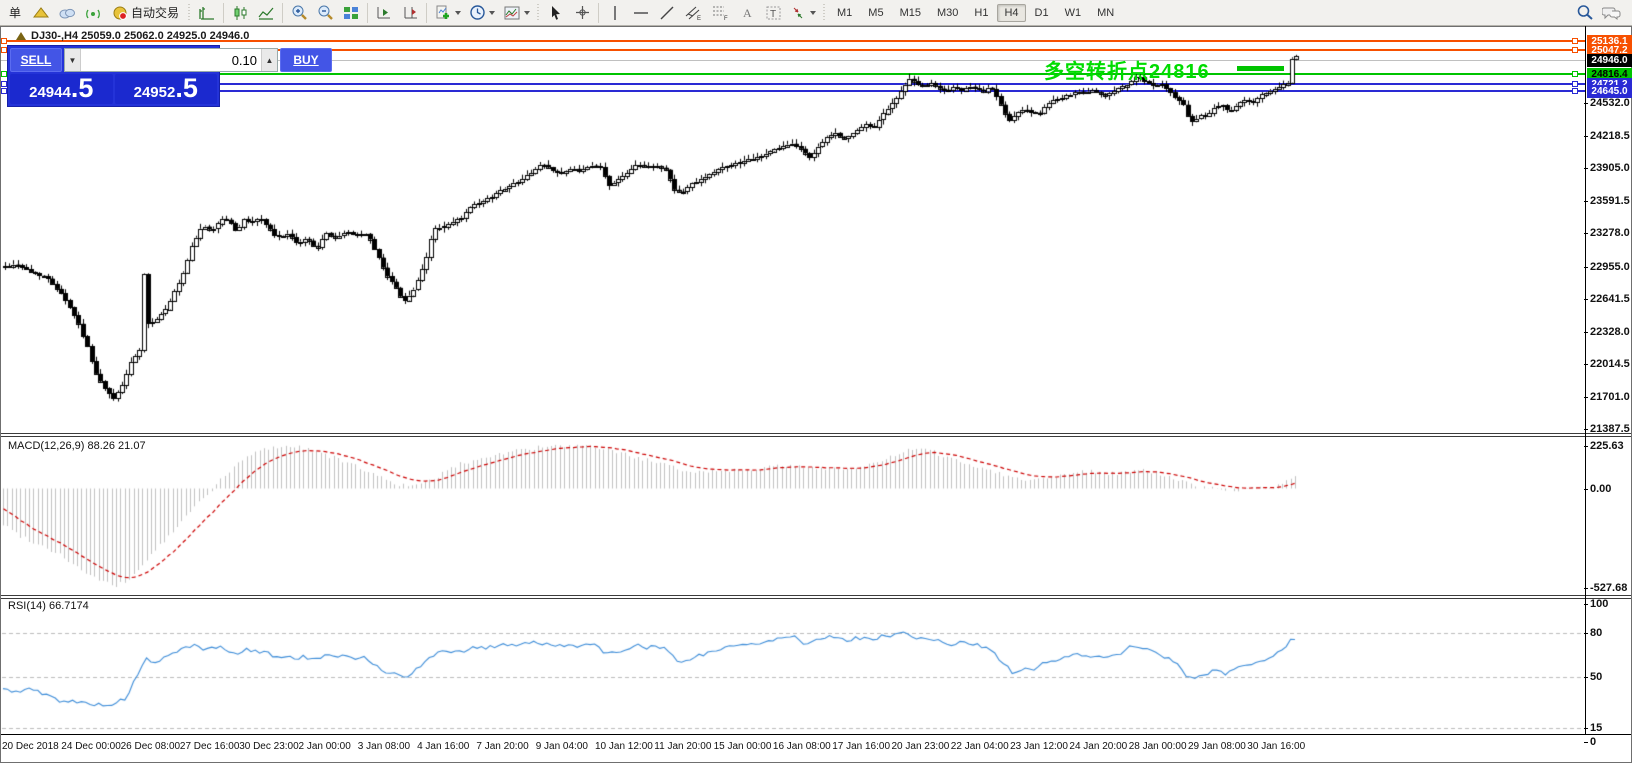 The height and width of the screenshot is (763, 1632). Describe the element at coordinates (410, 13) in the screenshot. I see `chart-shift-icon` at that location.